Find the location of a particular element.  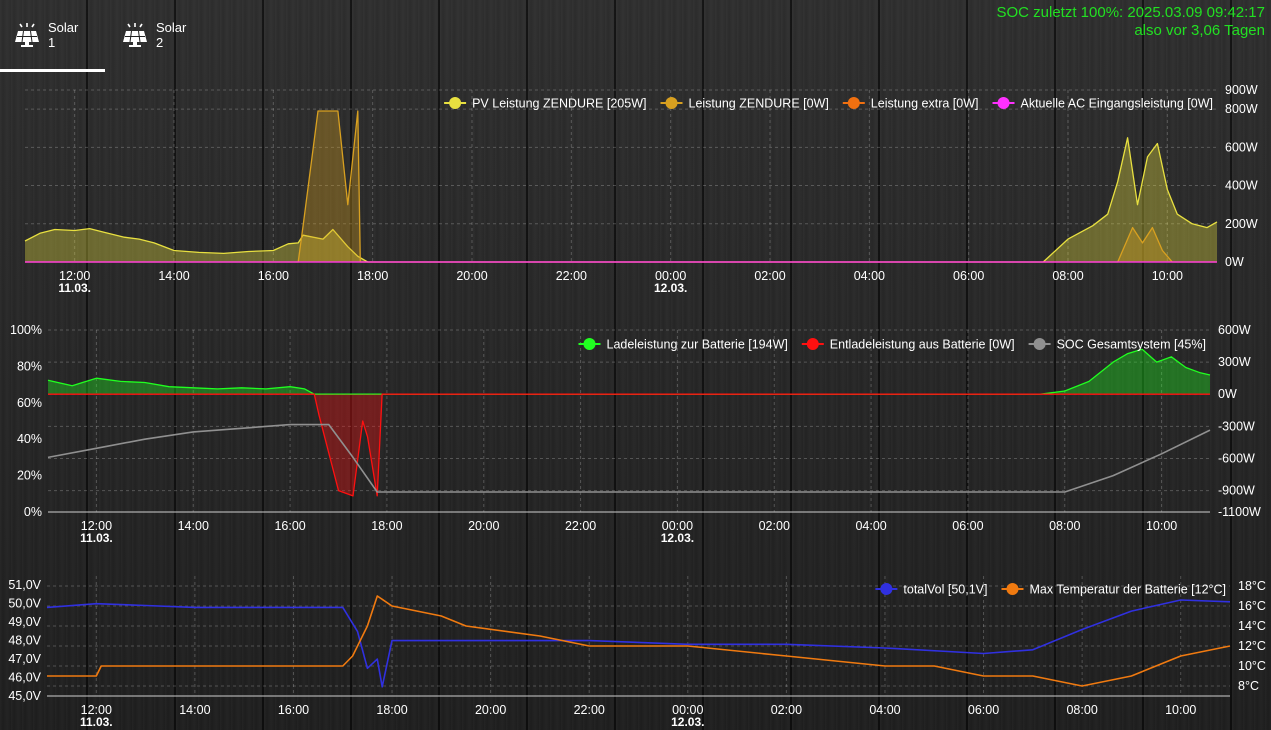

y-left-tick-label: 51,0V is located at coordinates (24, 585).